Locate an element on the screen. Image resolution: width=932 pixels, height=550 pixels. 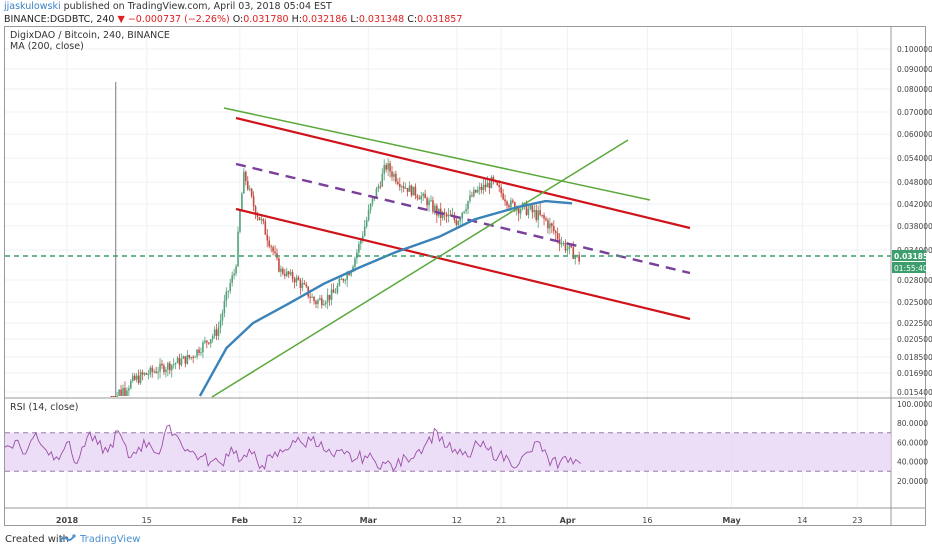
ma-line is located at coordinates (385, 298).